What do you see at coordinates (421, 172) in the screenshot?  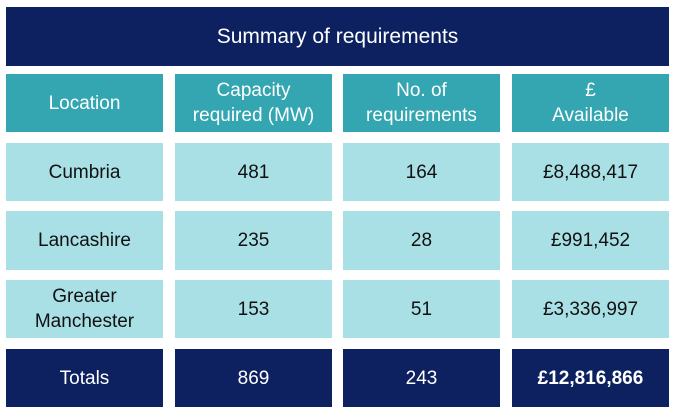 I see `row-requirements: 164` at bounding box center [421, 172].